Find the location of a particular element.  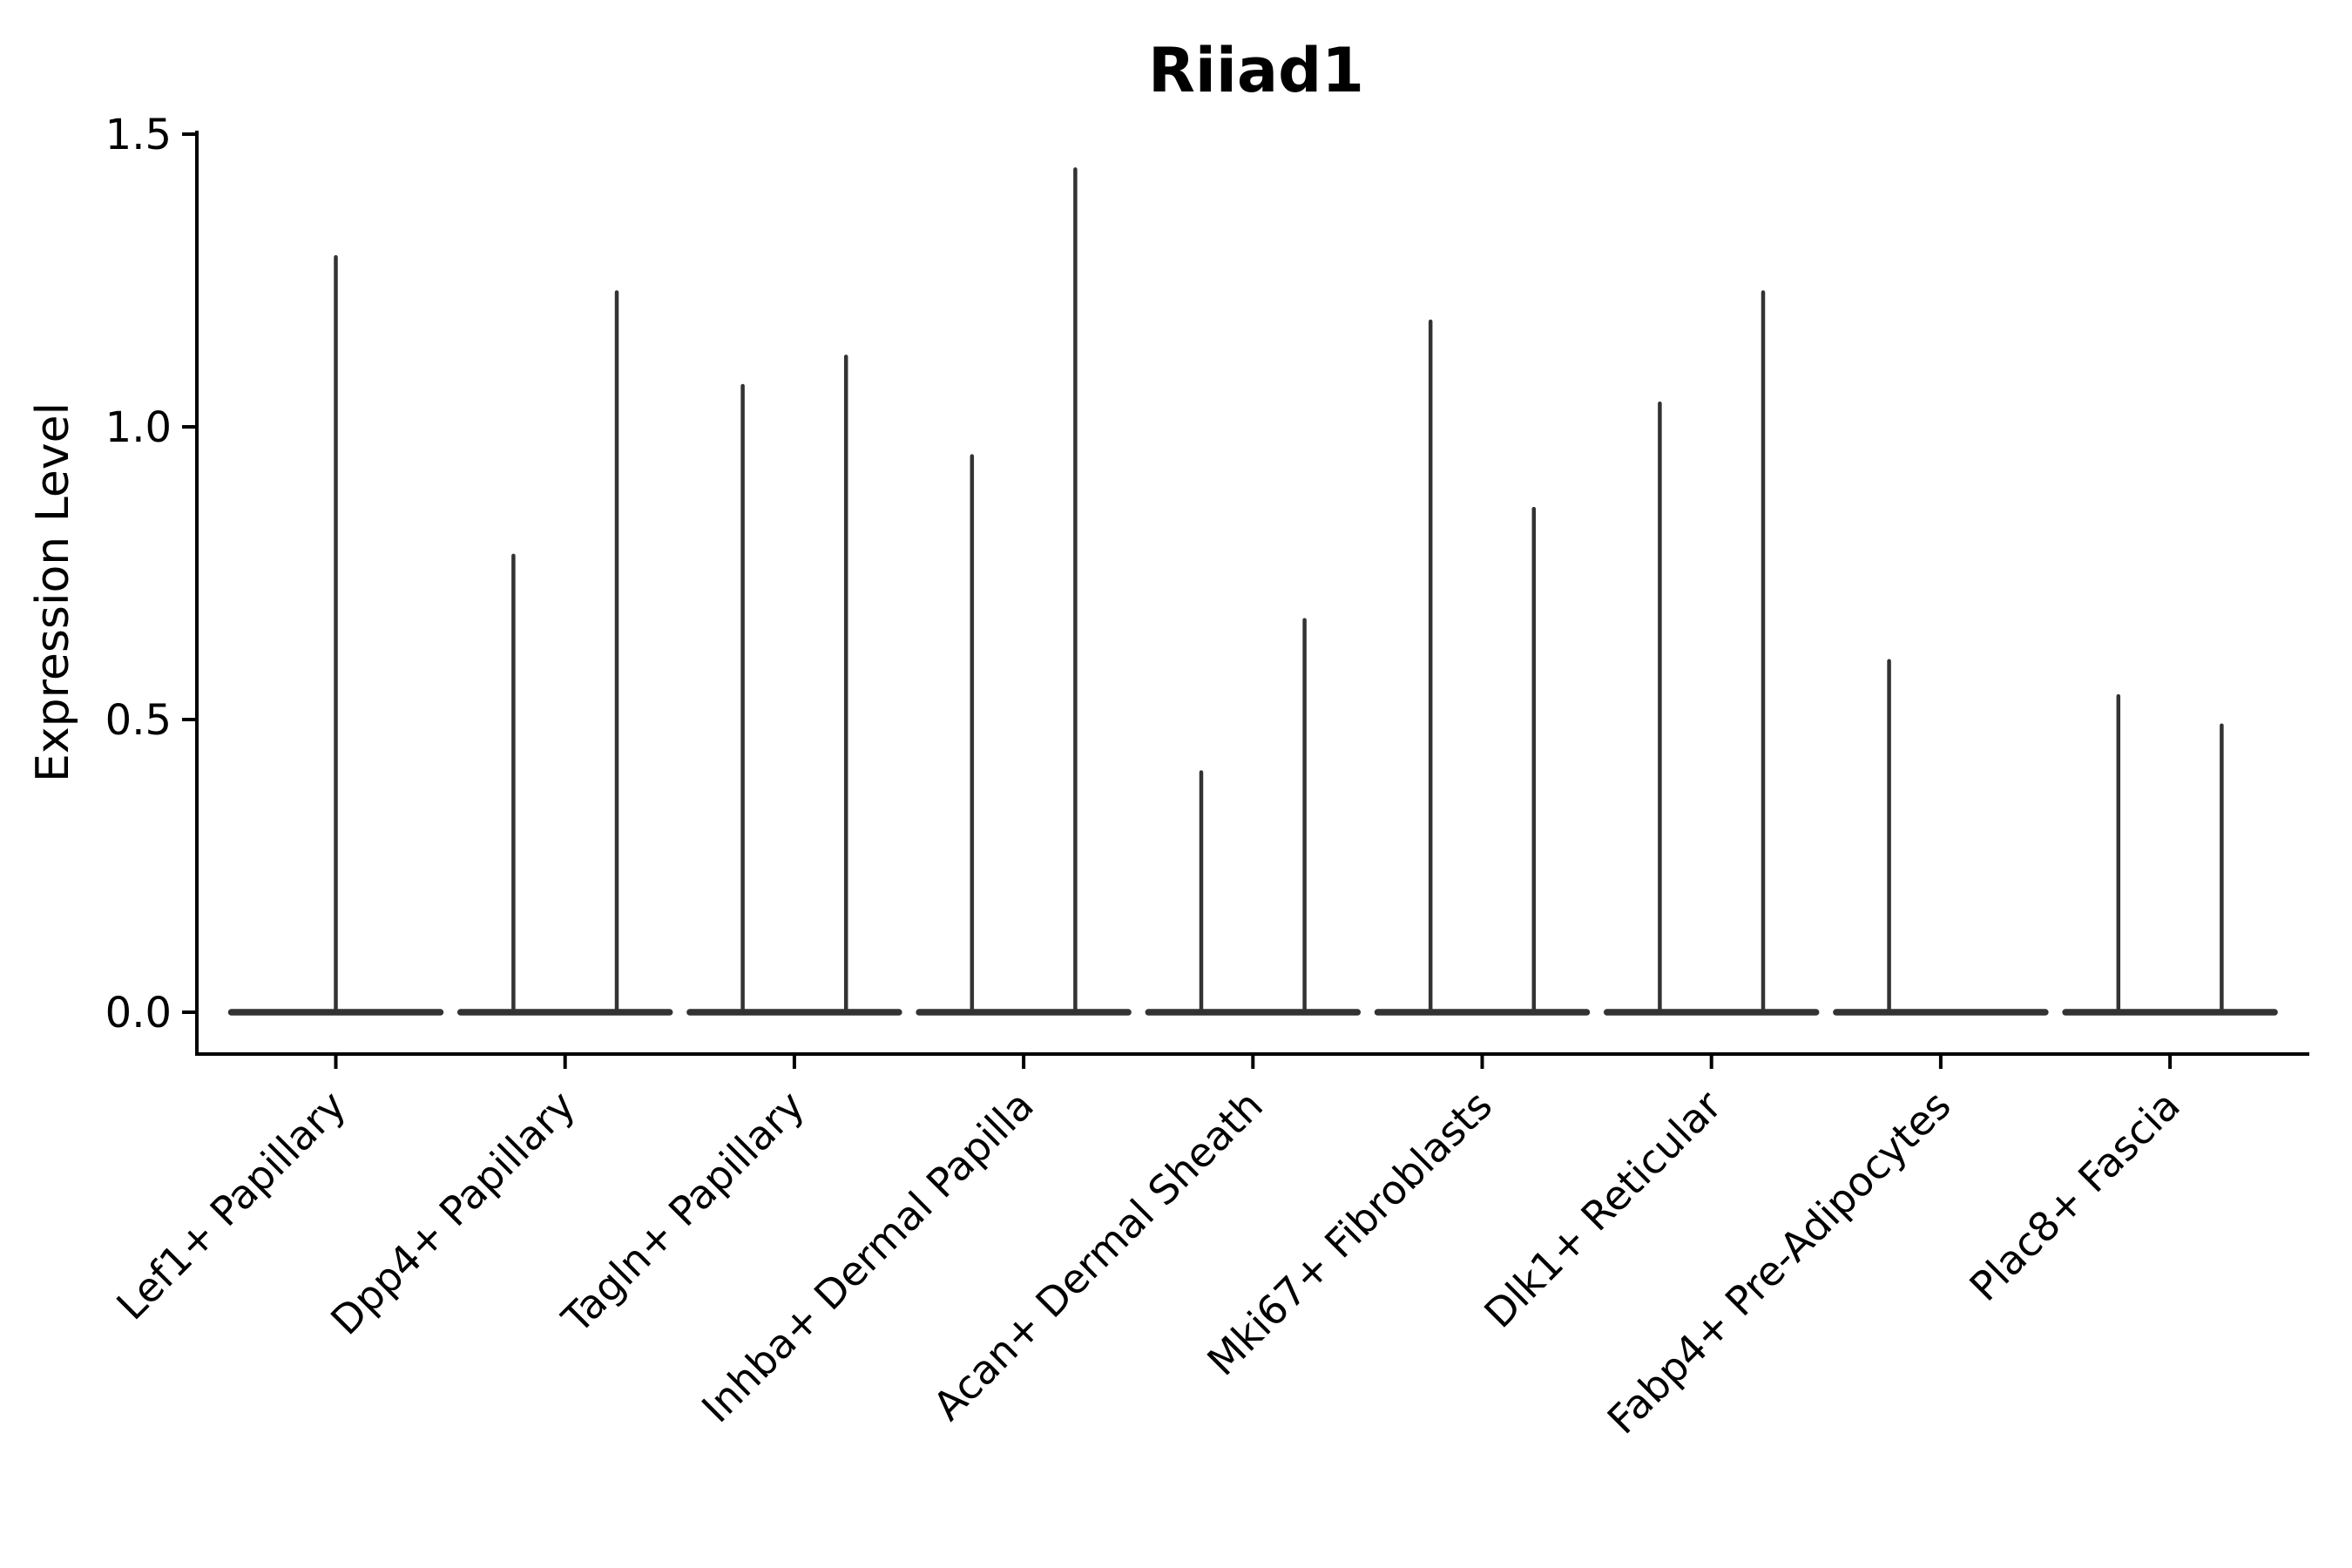

x-tick-label: Tagln+ Papillary is located at coordinates (683, 1212).